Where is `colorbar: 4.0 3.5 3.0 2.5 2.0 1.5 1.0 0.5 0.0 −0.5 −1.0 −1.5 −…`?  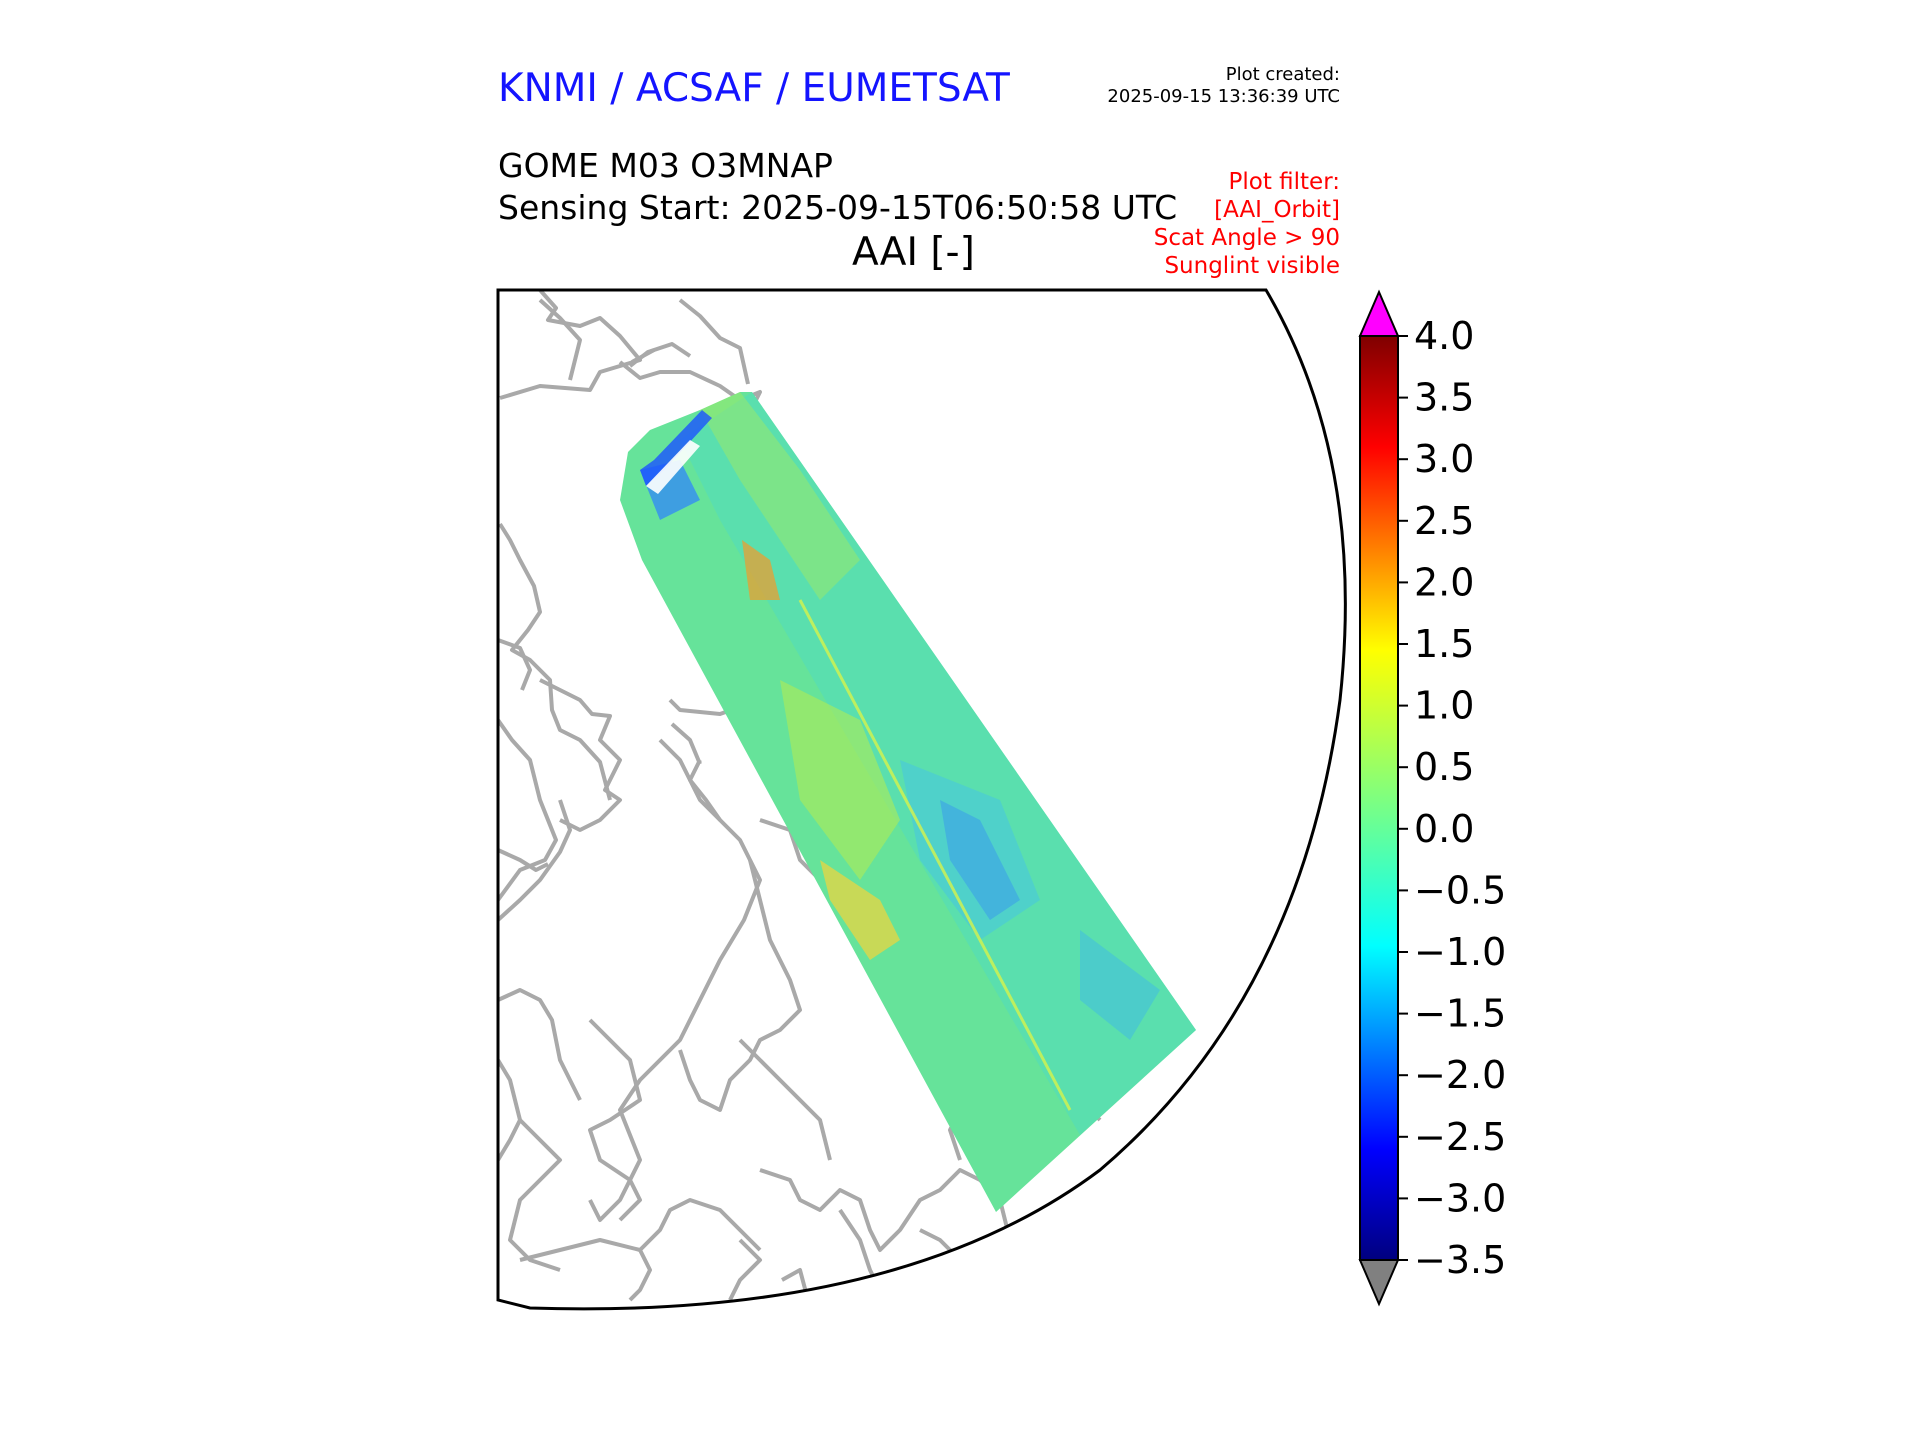 colorbar: 4.0 3.5 3.0 2.5 2.0 1.5 1.0 0.5 0.0 −0.5 −1.0 −1.5 −… is located at coordinates (1432, 798).